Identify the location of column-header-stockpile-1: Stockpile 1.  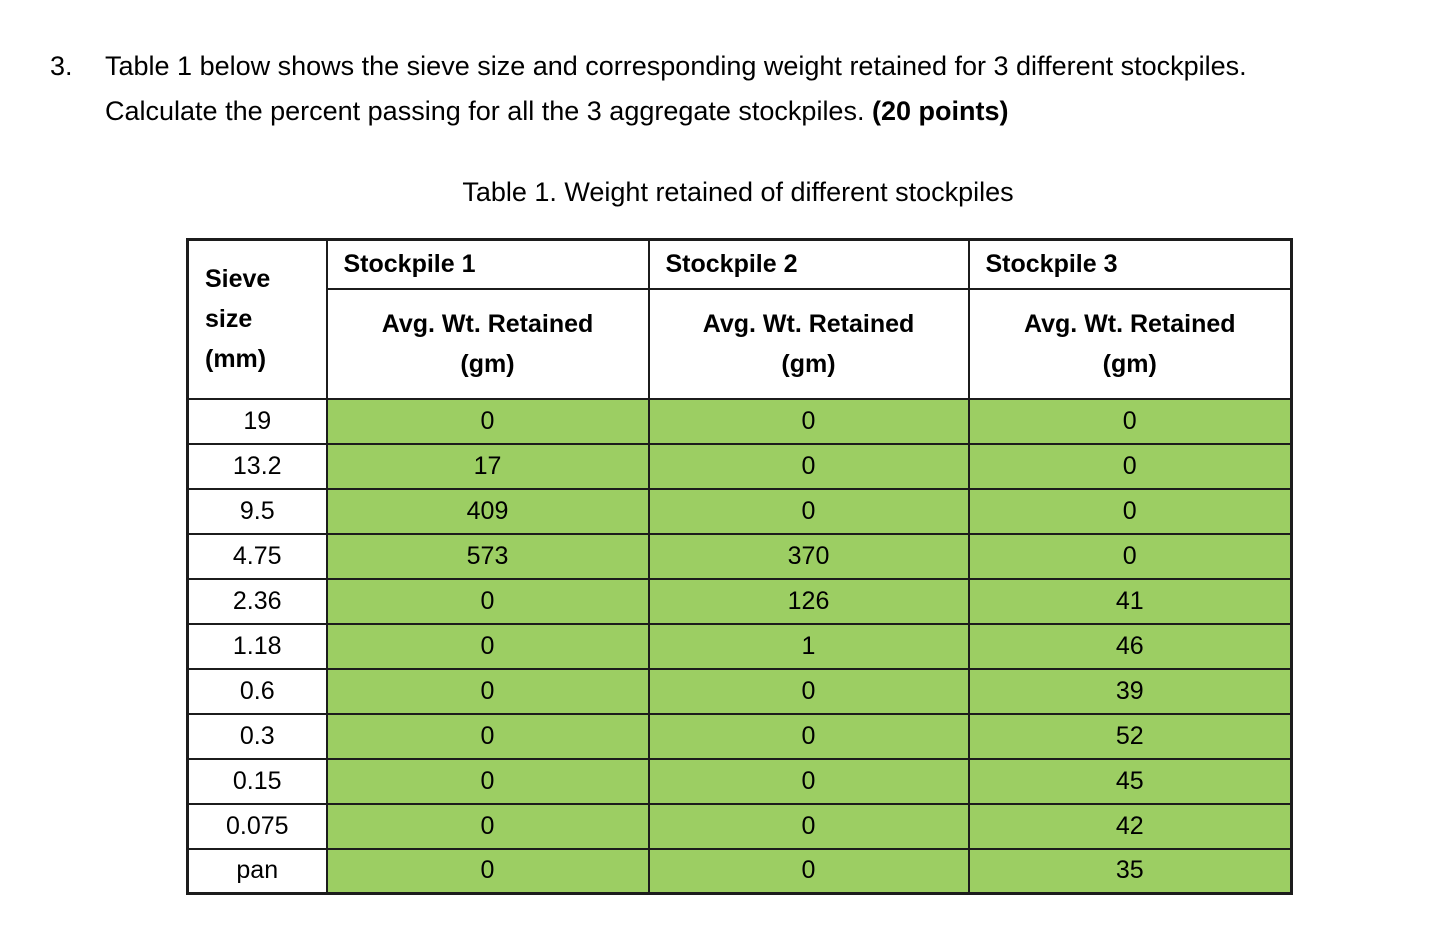
(487, 264).